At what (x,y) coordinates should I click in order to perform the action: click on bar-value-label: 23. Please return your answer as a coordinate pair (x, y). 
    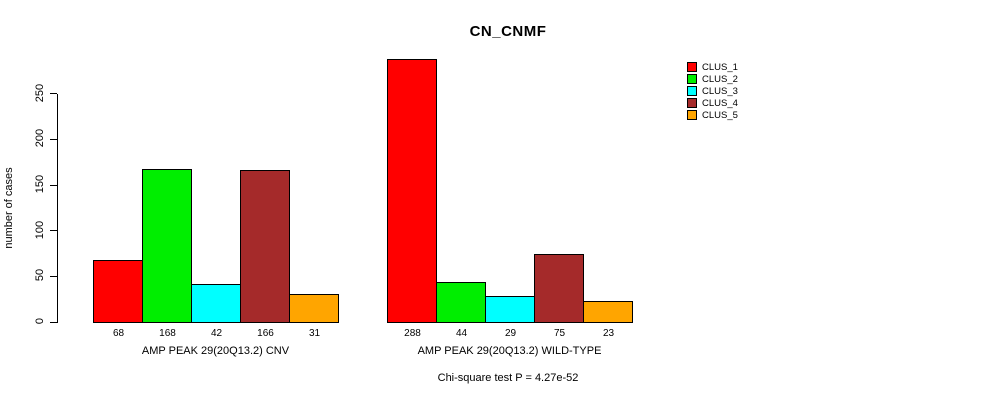
    Looking at the image, I should click on (608, 333).